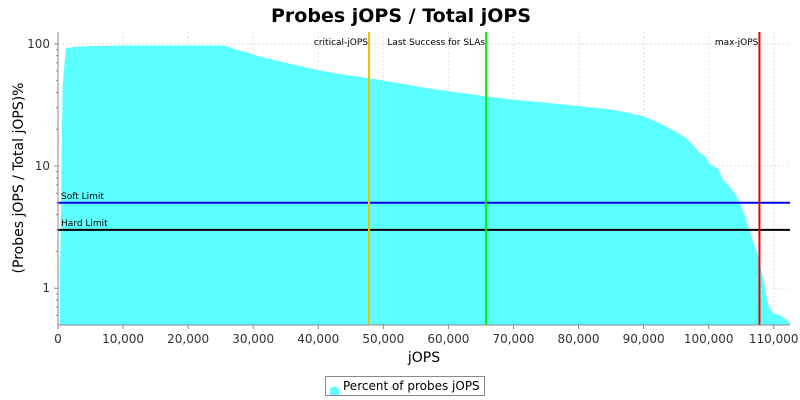  Describe the element at coordinates (424, 211) in the screenshot. I see `horizontal-limit-lines: Soft Limit Hard Limit` at that location.